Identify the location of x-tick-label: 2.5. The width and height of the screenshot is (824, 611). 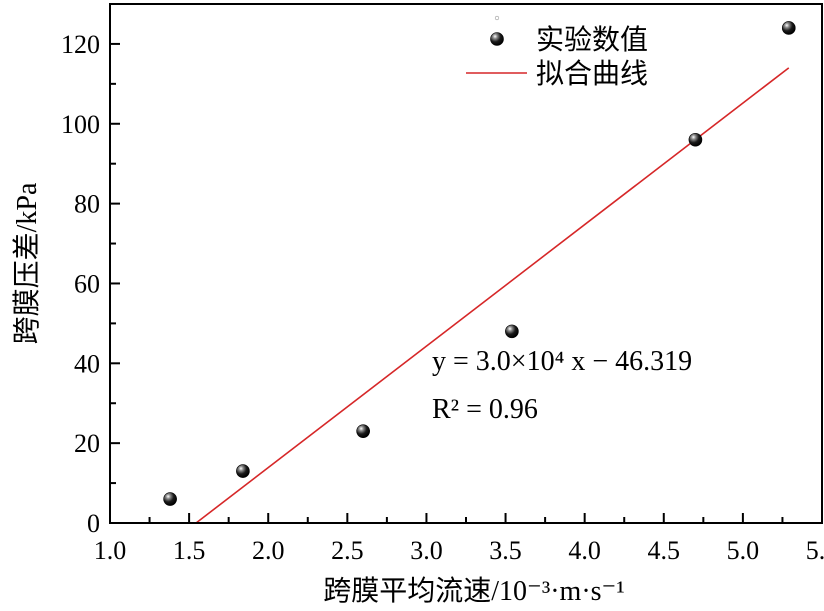
(347, 550).